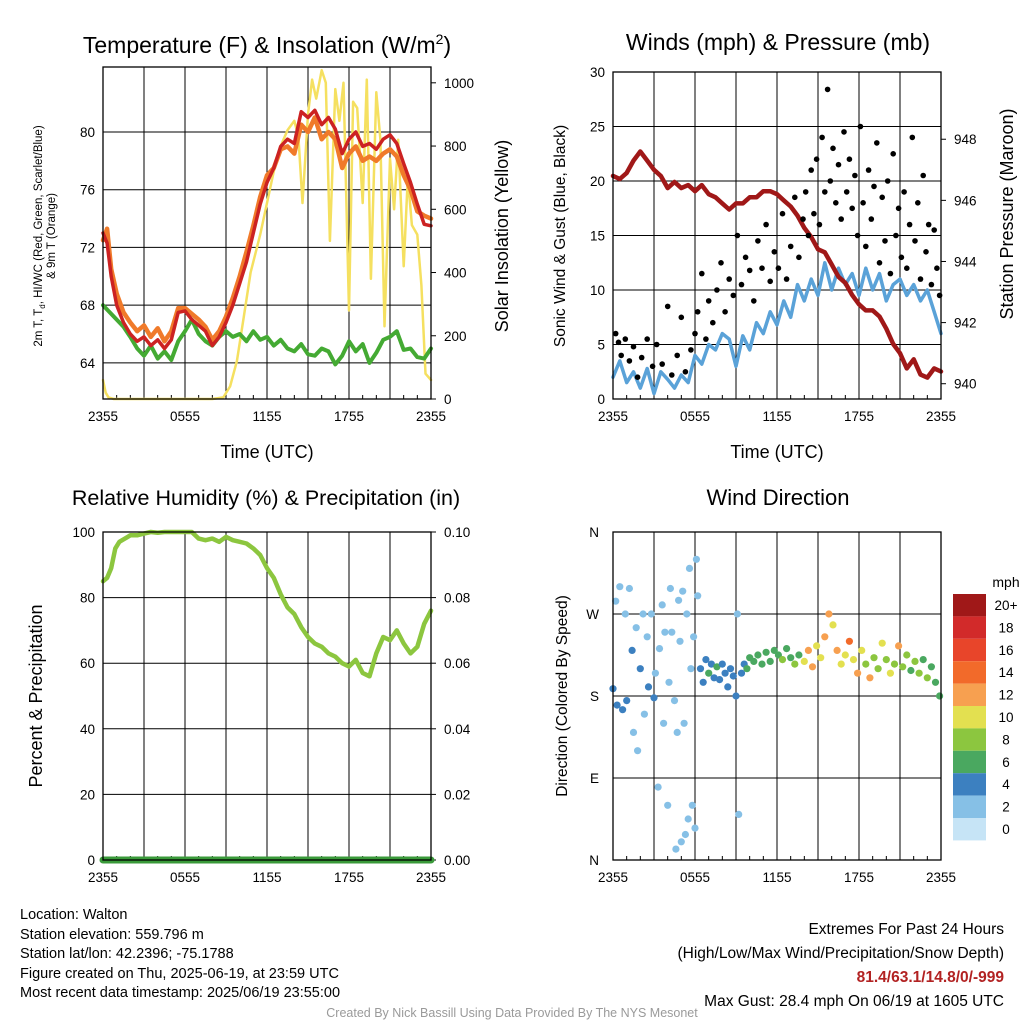 This screenshot has height=1024, width=1024. What do you see at coordinates (592, 614) in the screenshot?
I see `direction-y-tick-label: W` at bounding box center [592, 614].